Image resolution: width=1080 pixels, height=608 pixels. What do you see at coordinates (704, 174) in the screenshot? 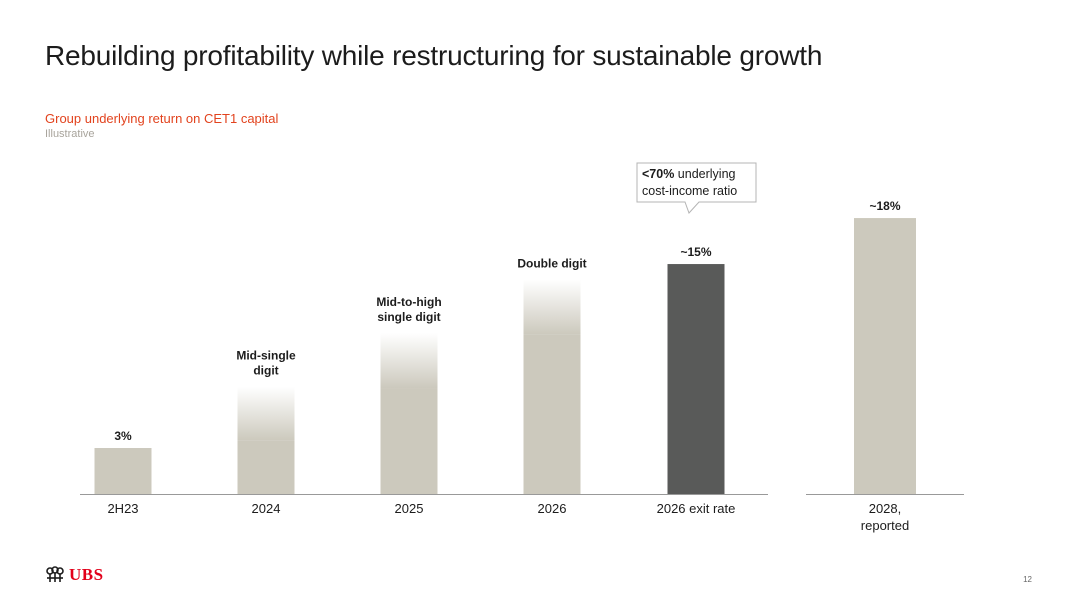
I see `callout-line-1-rest: underlying` at bounding box center [704, 174].